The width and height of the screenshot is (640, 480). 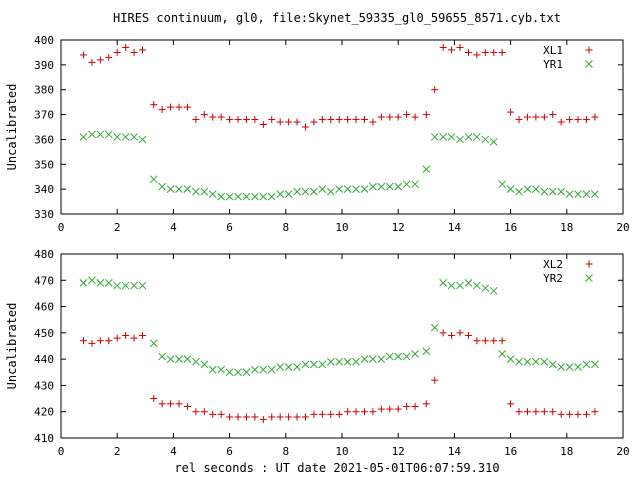 What do you see at coordinates (455, 451) in the screenshot?
I see `x-tick-label: 14` at bounding box center [455, 451].